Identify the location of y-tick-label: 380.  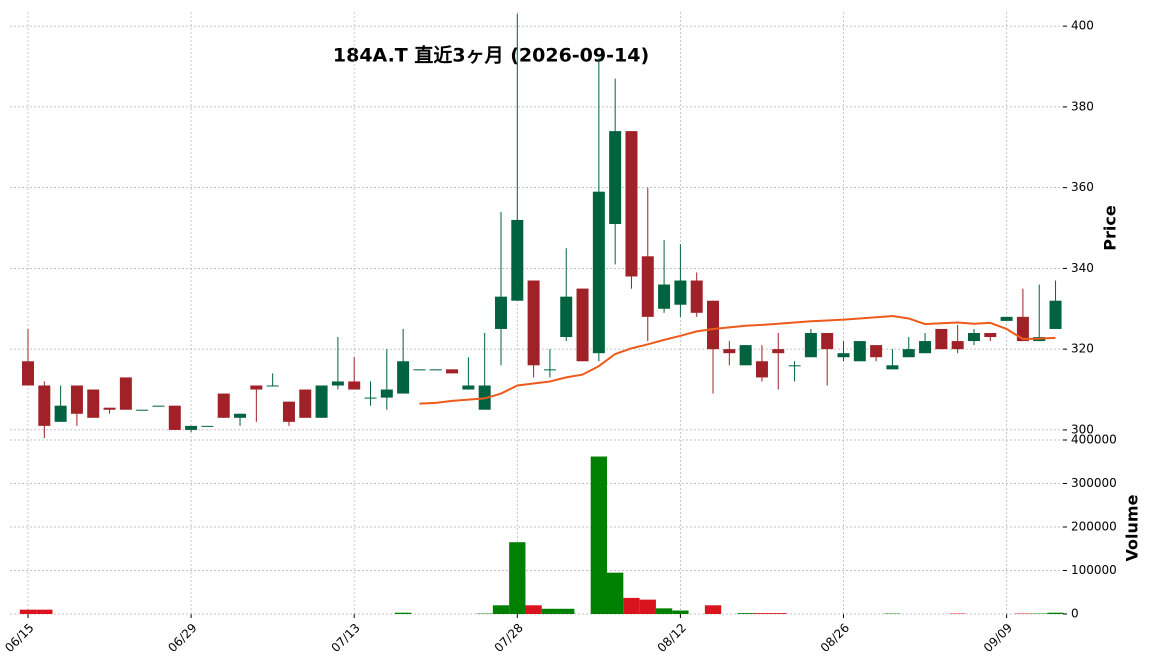
(1082, 106).